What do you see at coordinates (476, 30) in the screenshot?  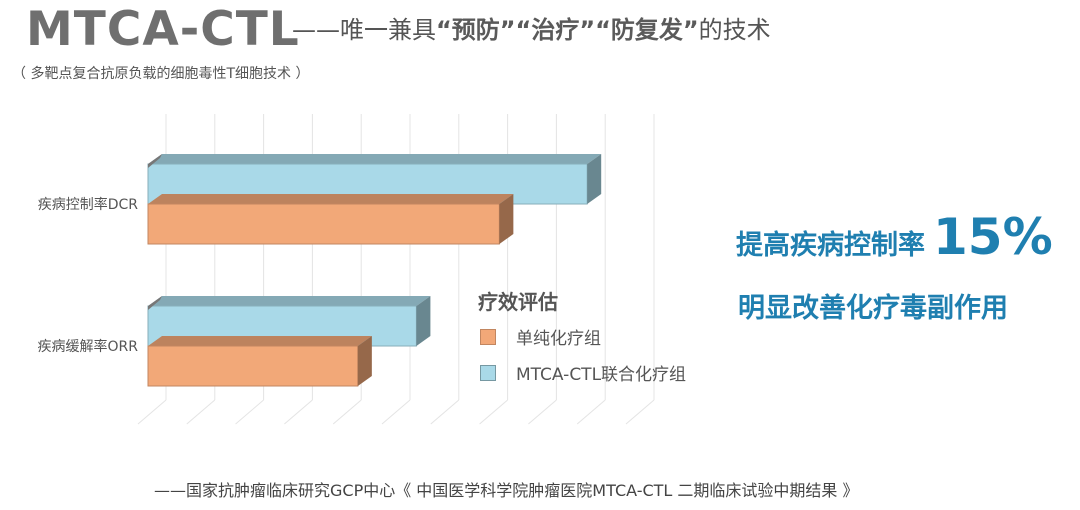 I see `tagline-prevention: “预防”` at bounding box center [476, 30].